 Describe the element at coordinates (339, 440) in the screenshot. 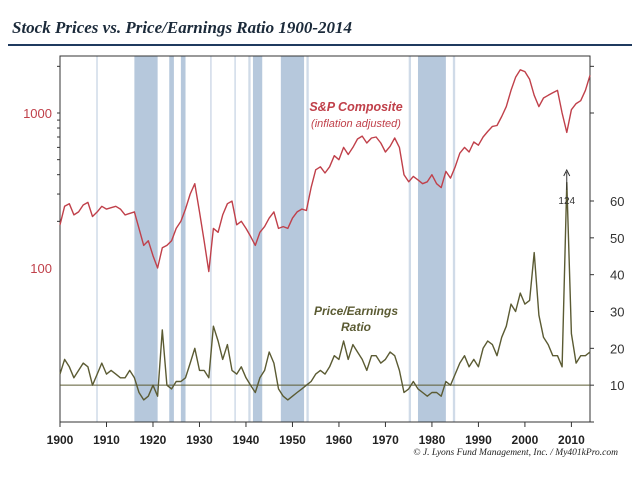

I see `x-tick-label: 1960` at that location.